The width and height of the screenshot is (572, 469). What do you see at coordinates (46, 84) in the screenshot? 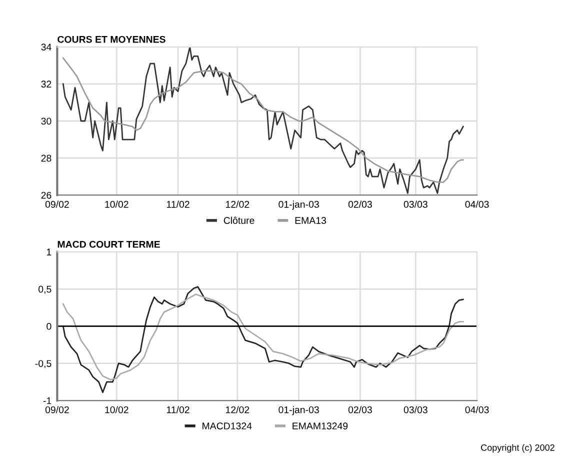
I see `y-tick-label: 32` at bounding box center [46, 84].